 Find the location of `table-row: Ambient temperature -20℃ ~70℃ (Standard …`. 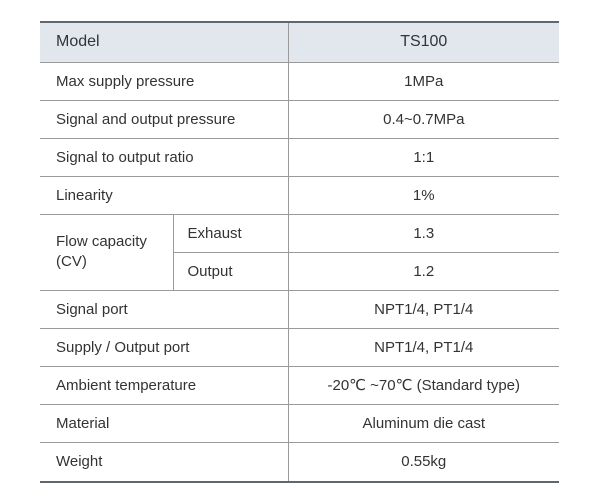

table-row: Ambient temperature -20℃ ~70℃ (Standard … is located at coordinates (300, 385).